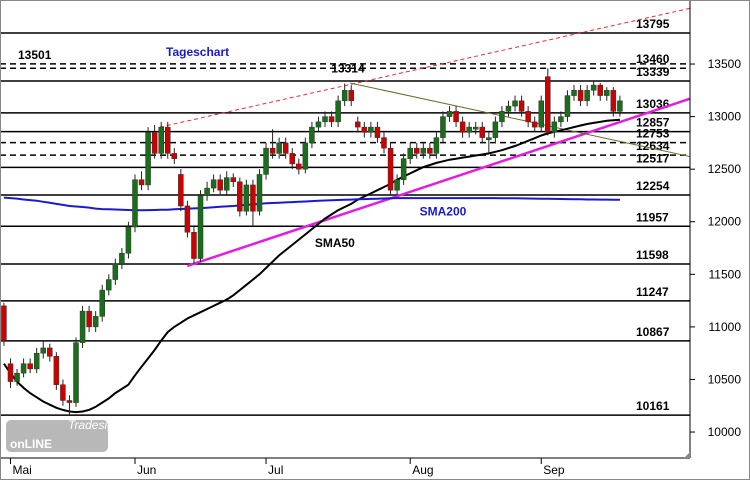  I want to click on trend-line, so click(520, 120).